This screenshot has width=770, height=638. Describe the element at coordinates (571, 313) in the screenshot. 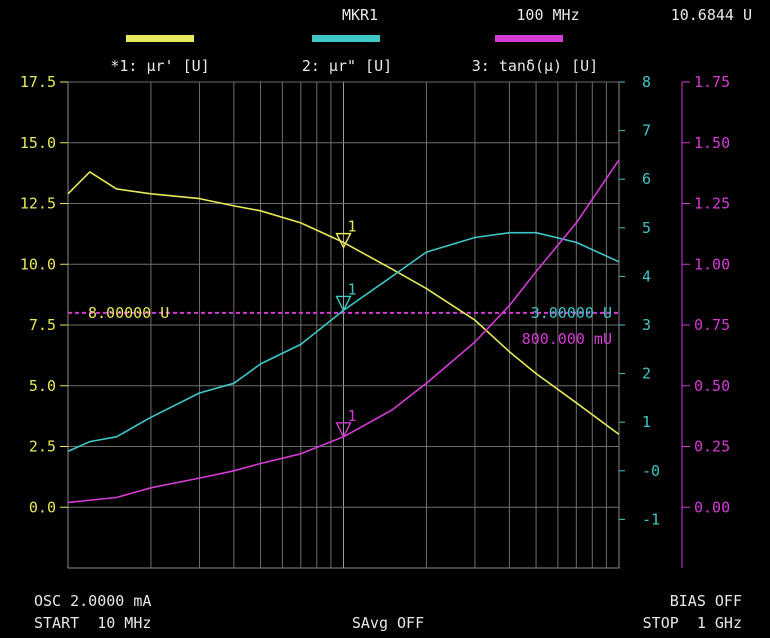

I see `ref-annotation-series-2: 3.00000 U` at that location.